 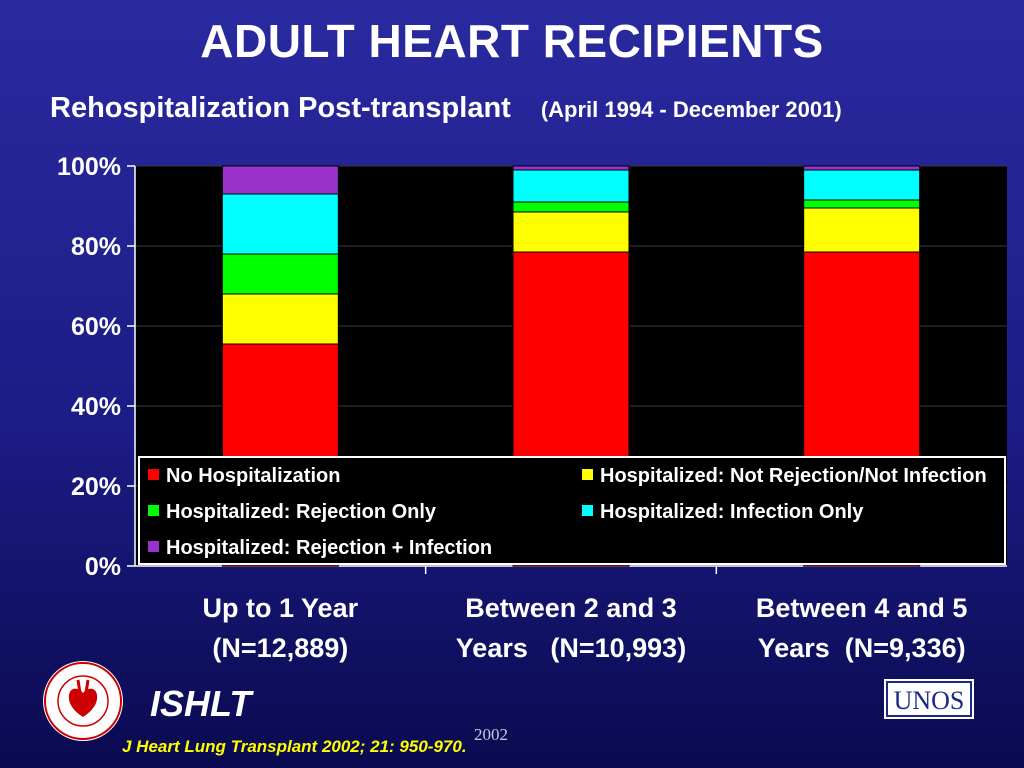 What do you see at coordinates (96, 487) in the screenshot?
I see `y-tick-label: 20%` at bounding box center [96, 487].